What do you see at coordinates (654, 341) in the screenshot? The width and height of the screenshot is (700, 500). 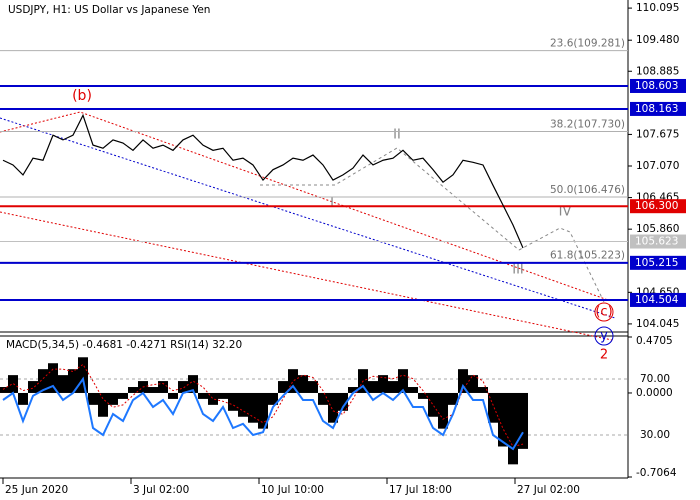 I see `y-tick-label: 0.4705` at bounding box center [654, 341].